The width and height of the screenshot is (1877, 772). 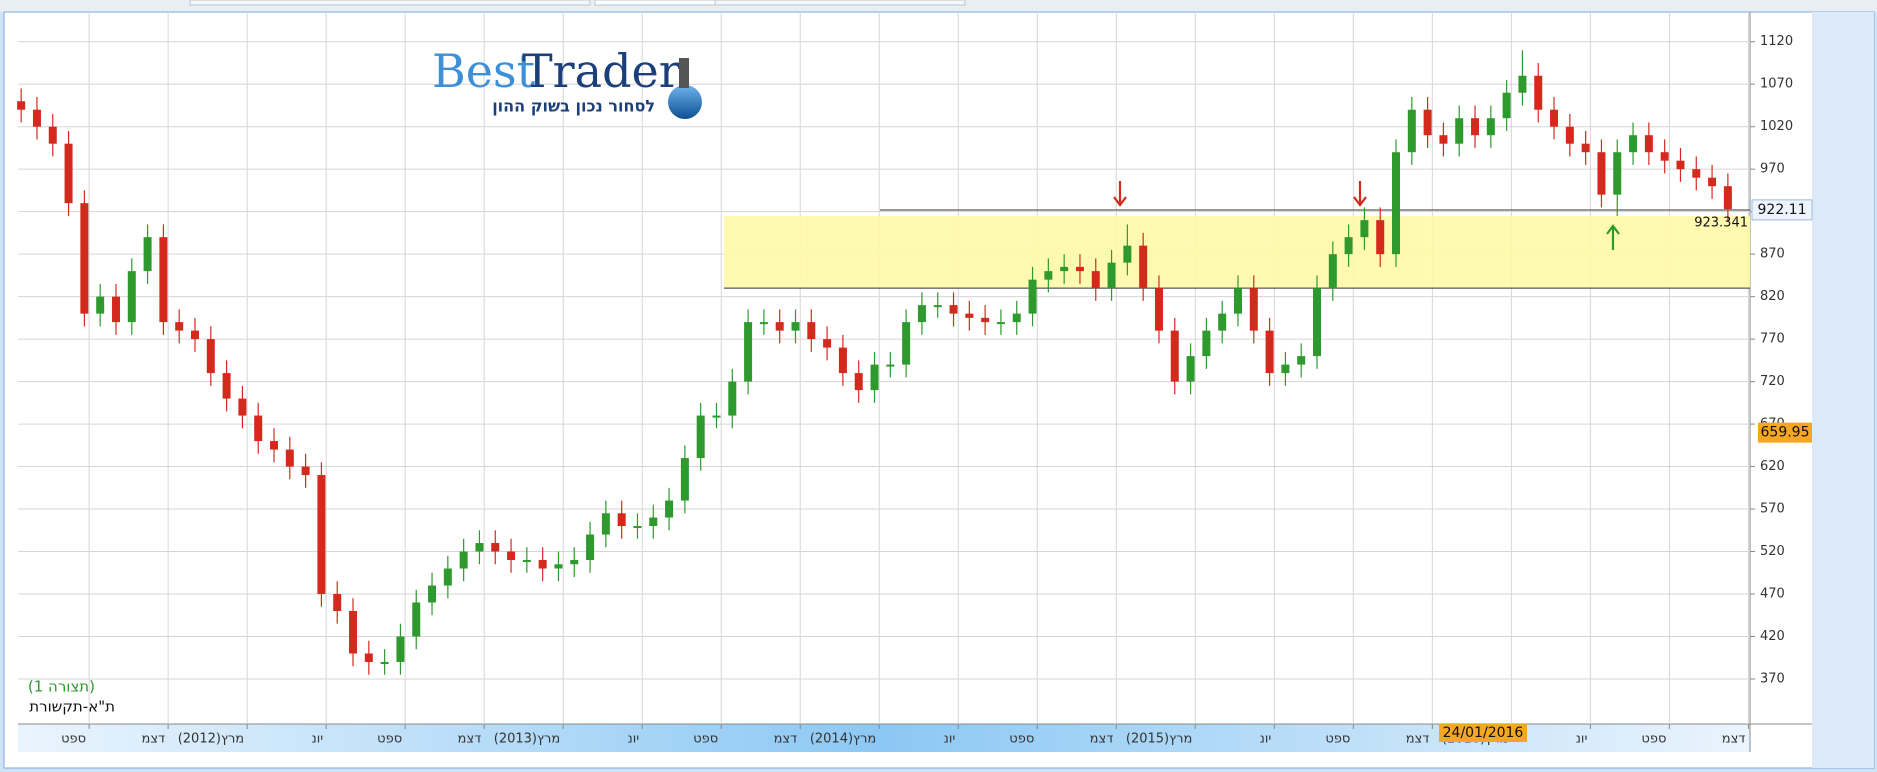 What do you see at coordinates (1772, 509) in the screenshot?
I see `y-tick-label: 570` at bounding box center [1772, 509].